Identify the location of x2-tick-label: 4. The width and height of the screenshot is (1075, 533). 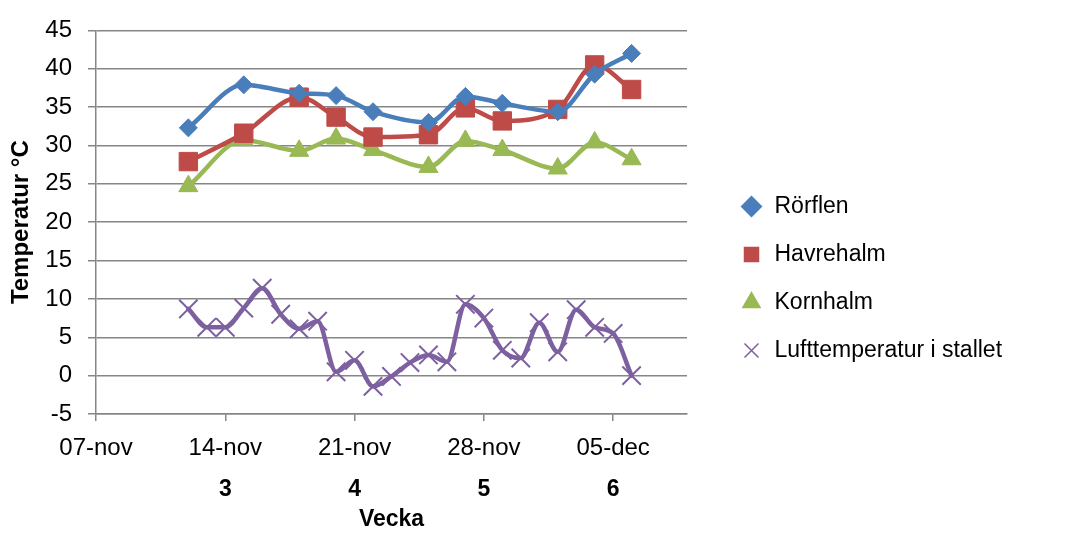
(355, 488).